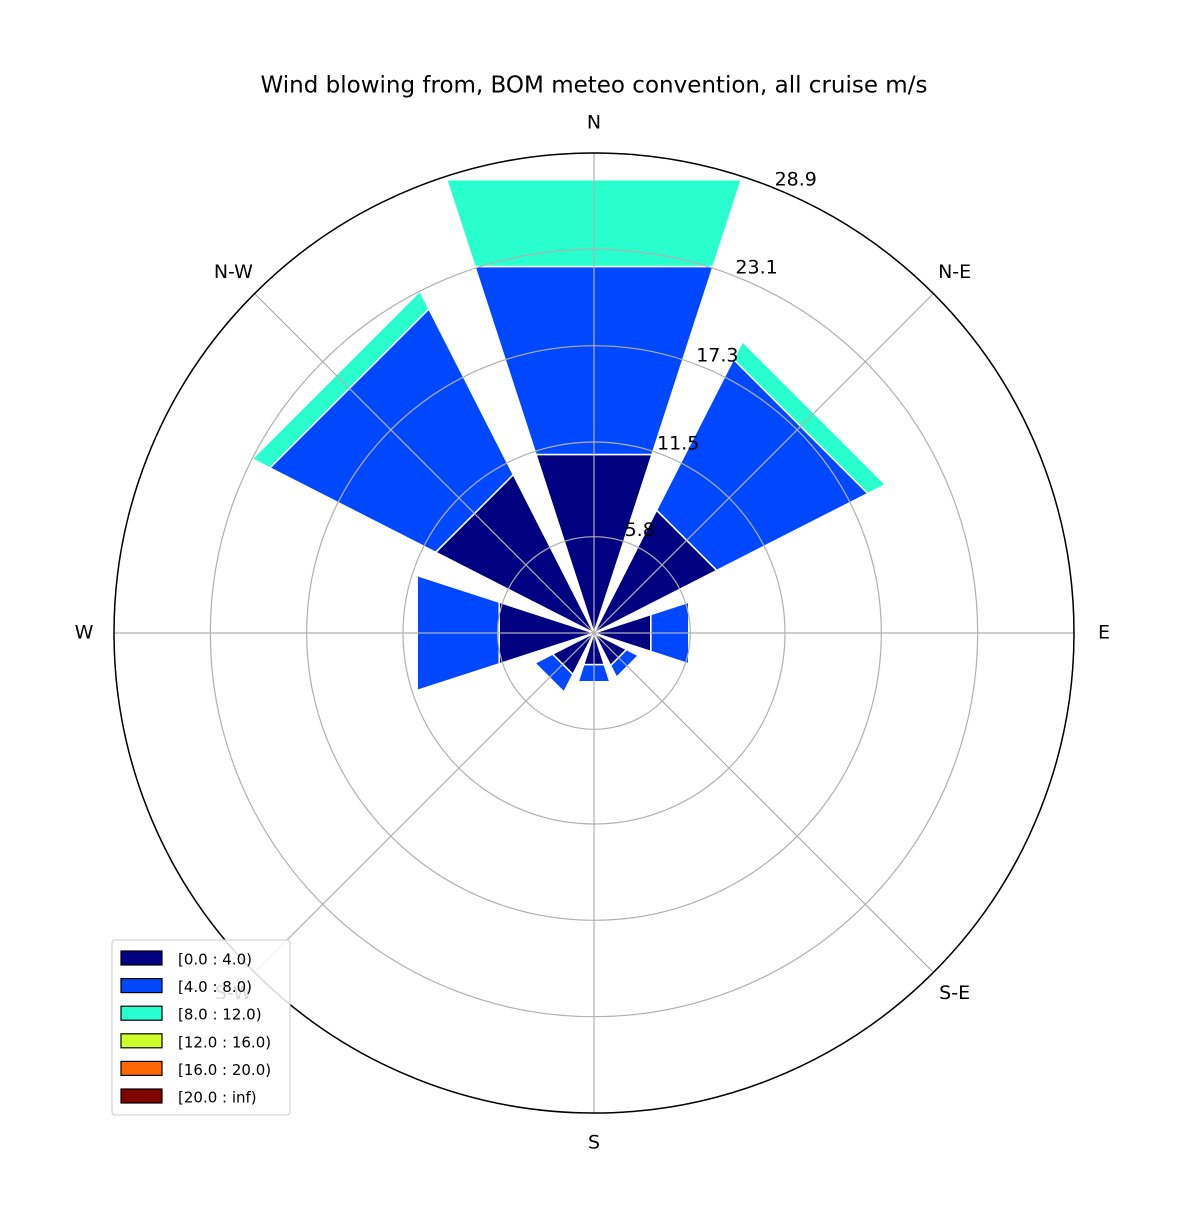 This screenshot has width=1185, height=1232. Describe the element at coordinates (756, 267) in the screenshot. I see `r-tick-label: 23.1` at that location.